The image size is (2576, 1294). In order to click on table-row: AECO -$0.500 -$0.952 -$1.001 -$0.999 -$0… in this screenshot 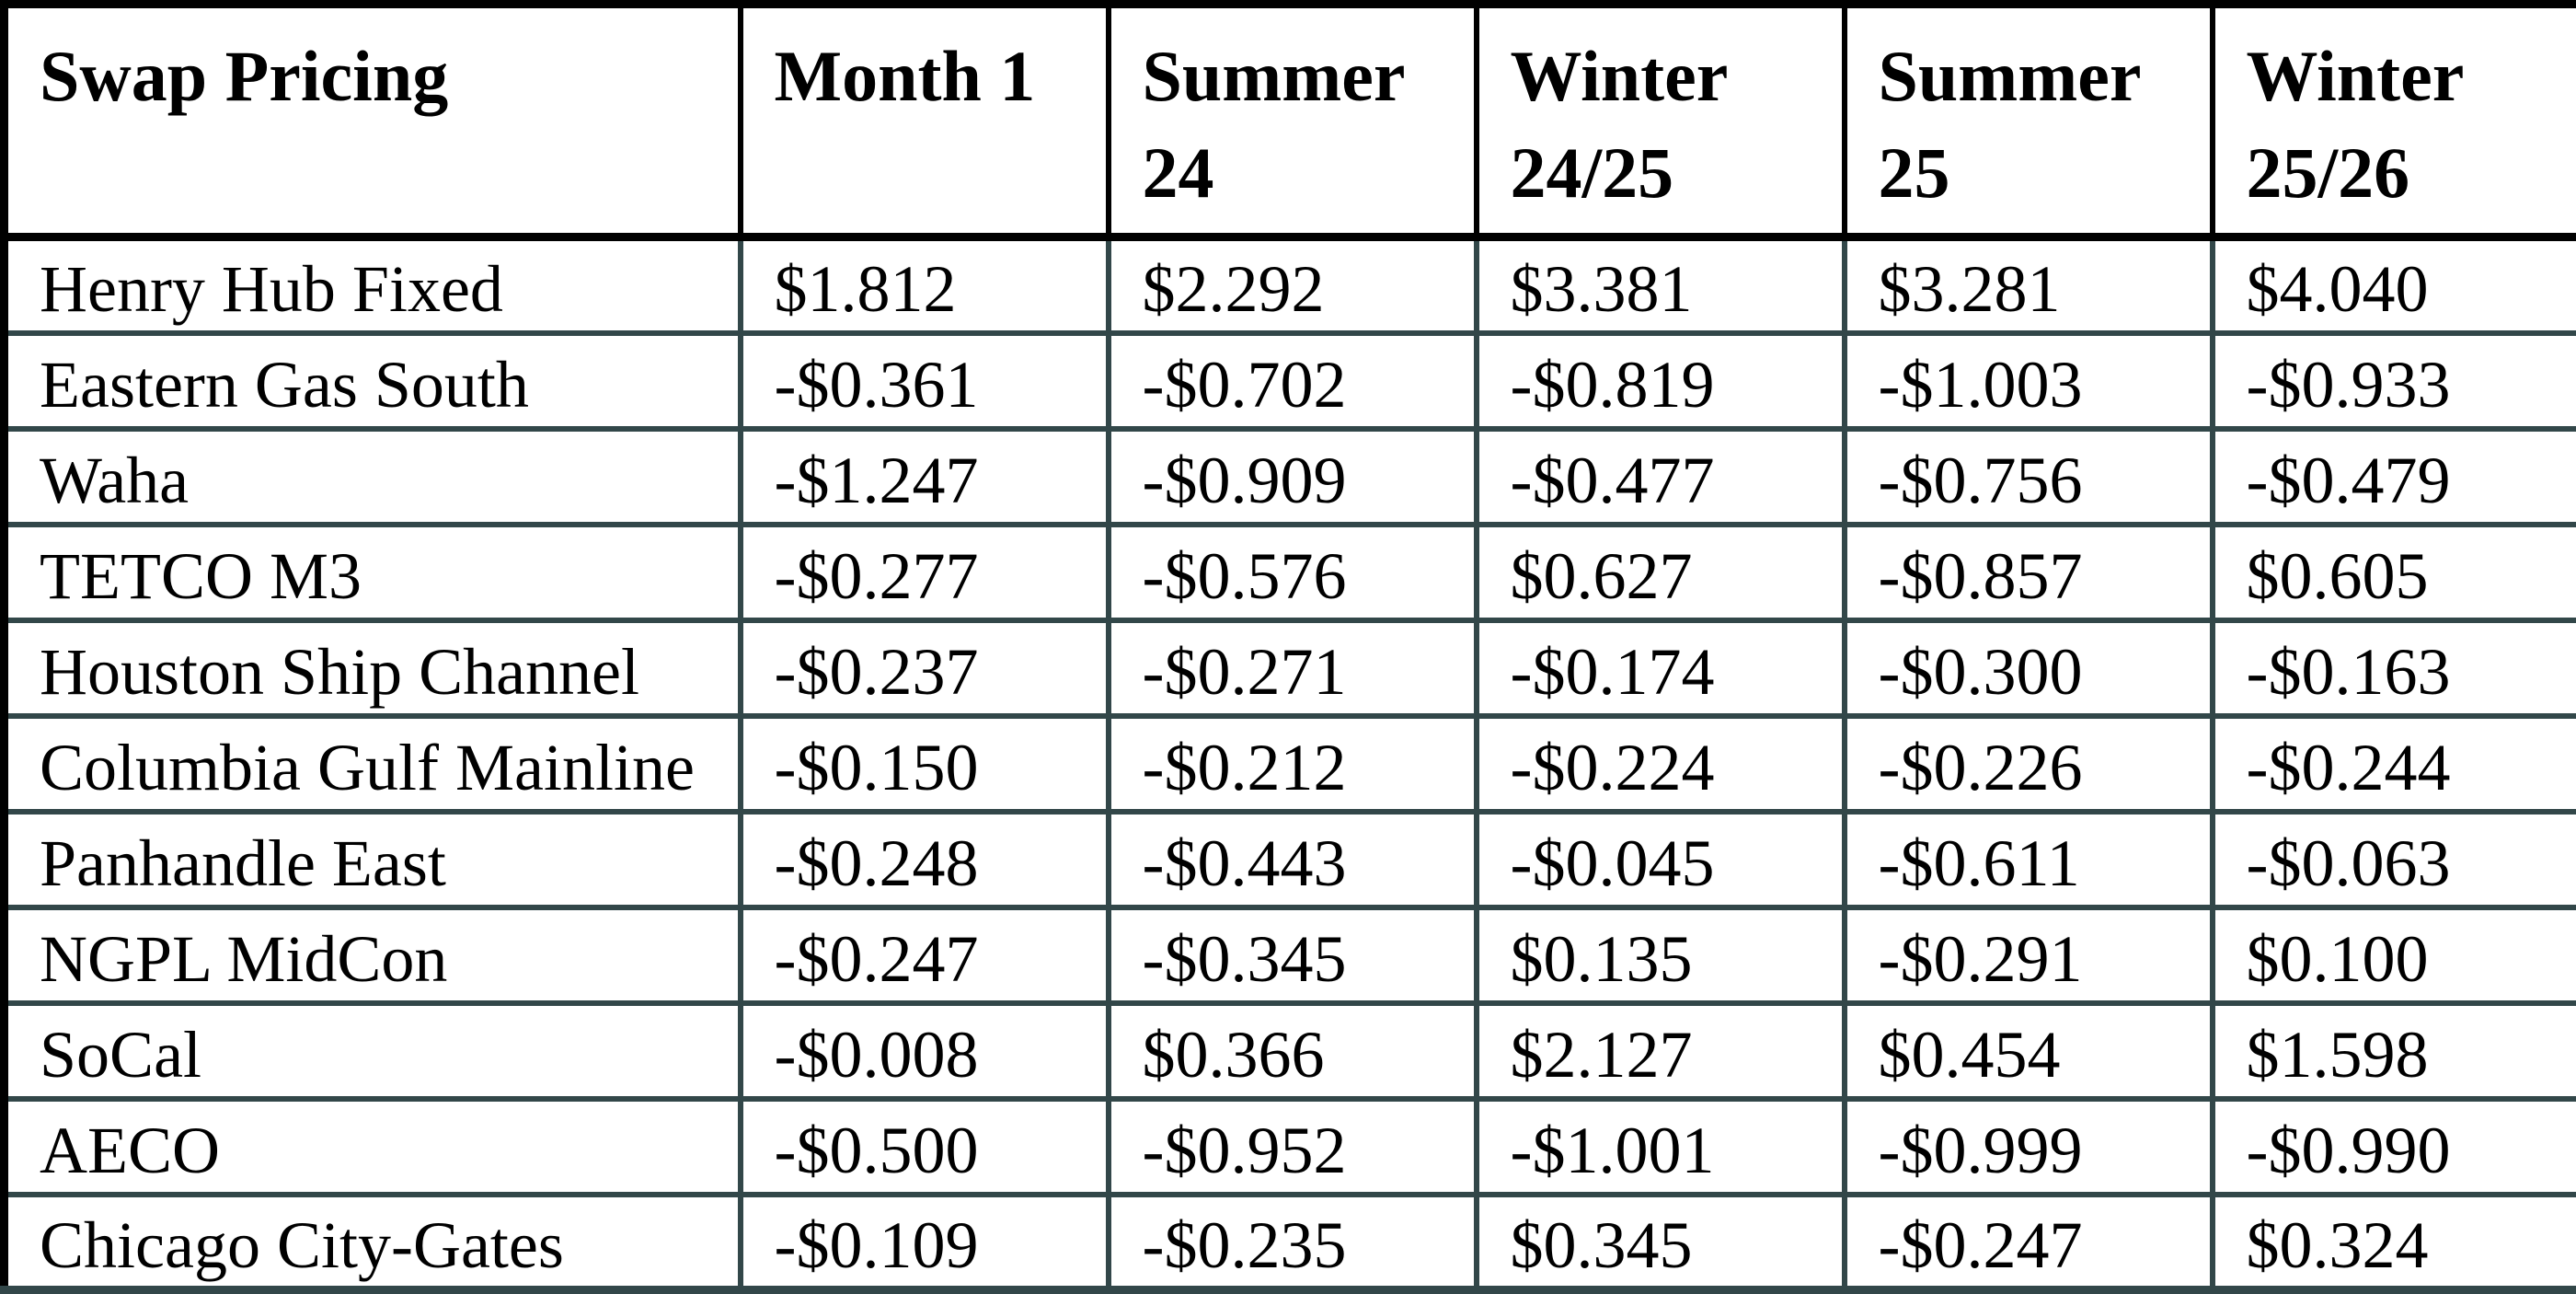, I will do `click(1290, 1147)`.